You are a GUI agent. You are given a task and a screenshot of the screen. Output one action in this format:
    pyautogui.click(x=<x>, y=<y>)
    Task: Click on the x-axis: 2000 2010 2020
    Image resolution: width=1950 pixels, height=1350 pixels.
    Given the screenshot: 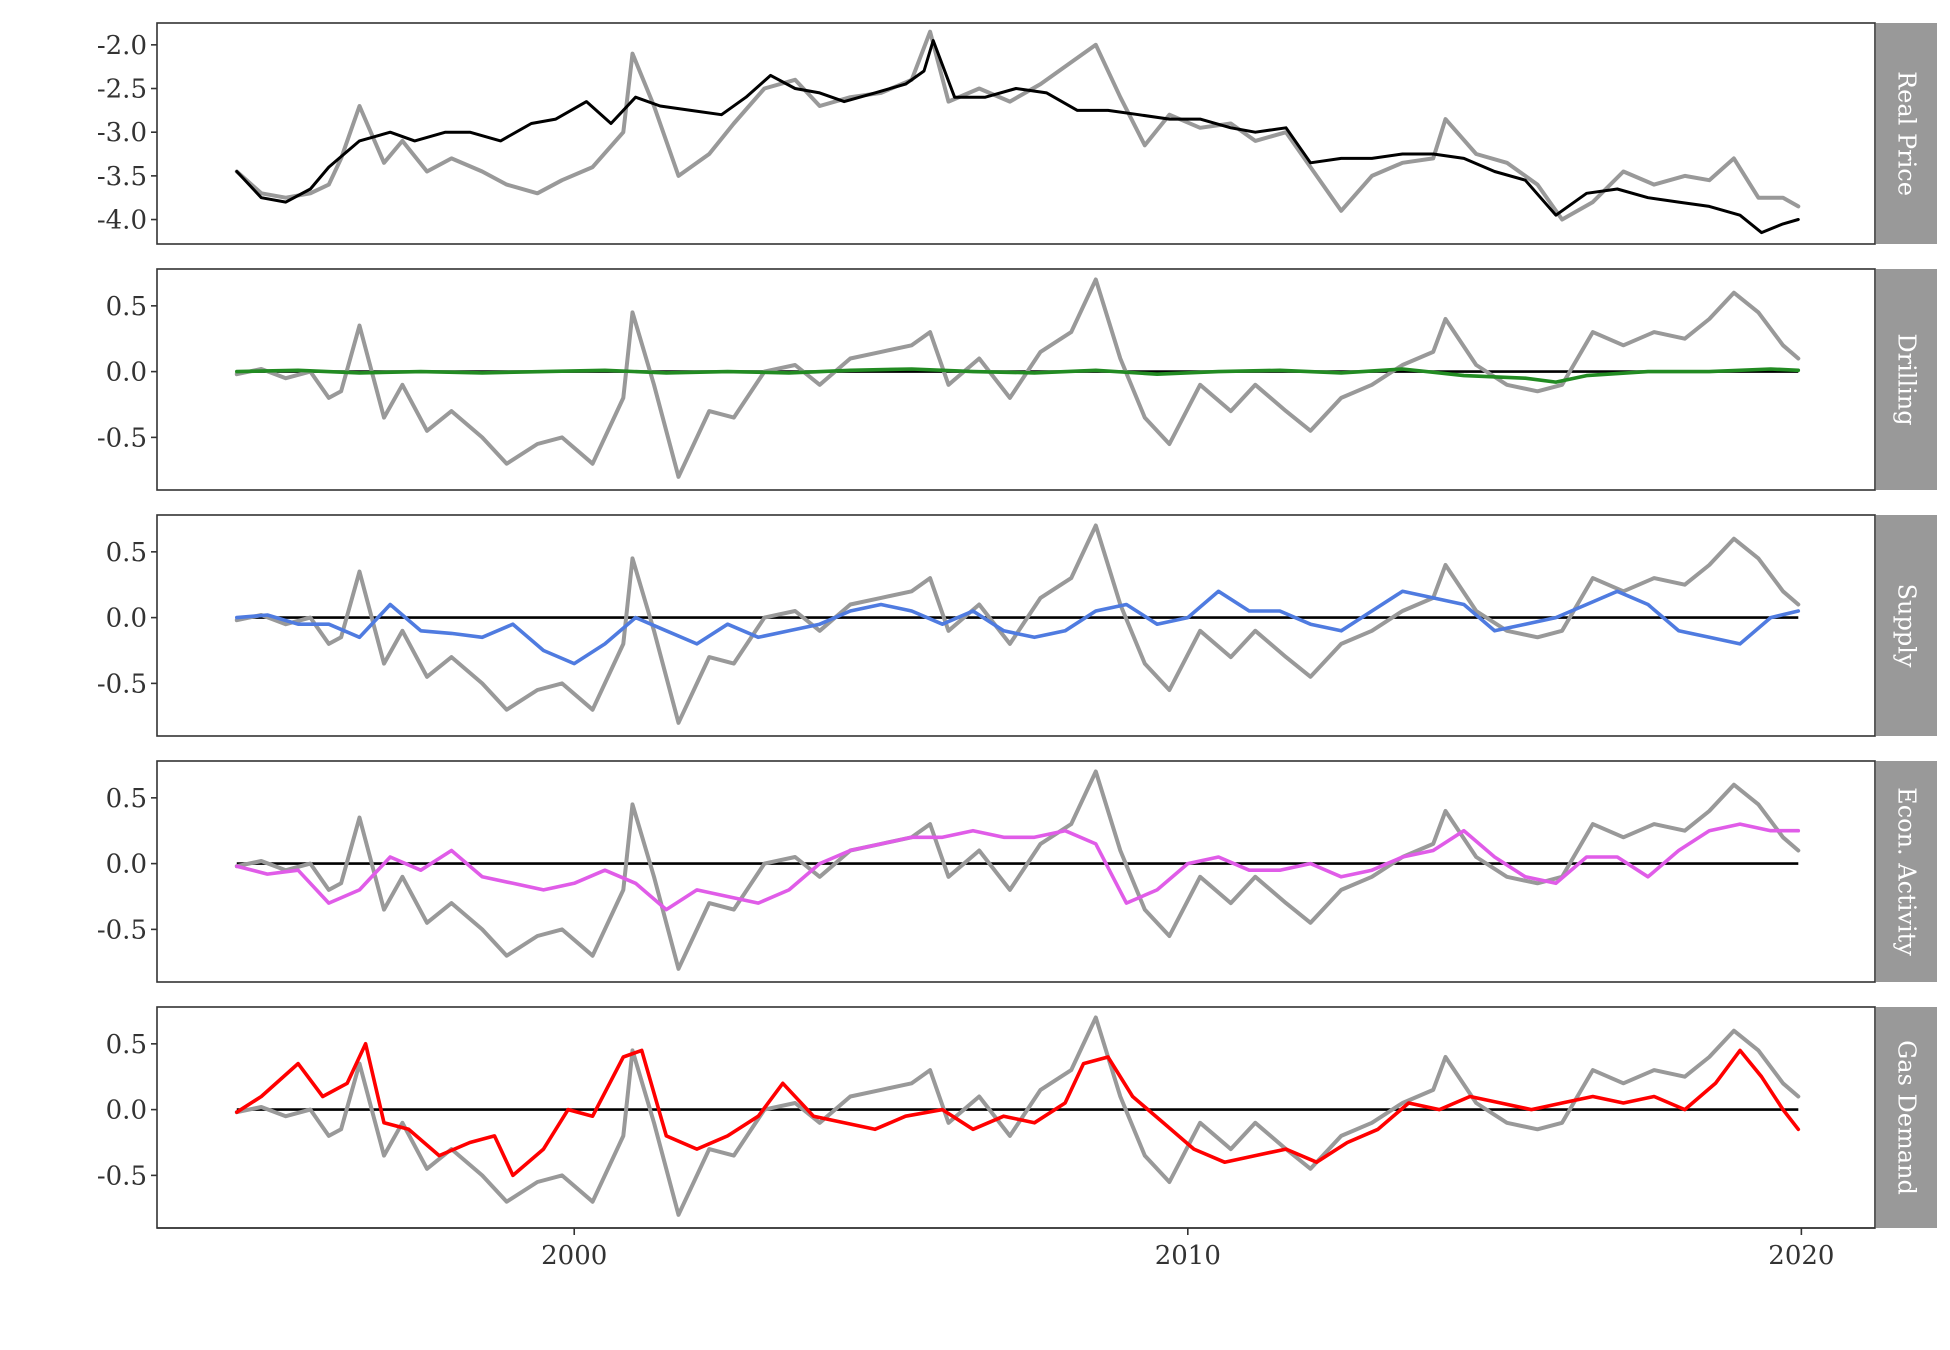 What is the action you would take?
    pyautogui.click(x=1016, y=1249)
    